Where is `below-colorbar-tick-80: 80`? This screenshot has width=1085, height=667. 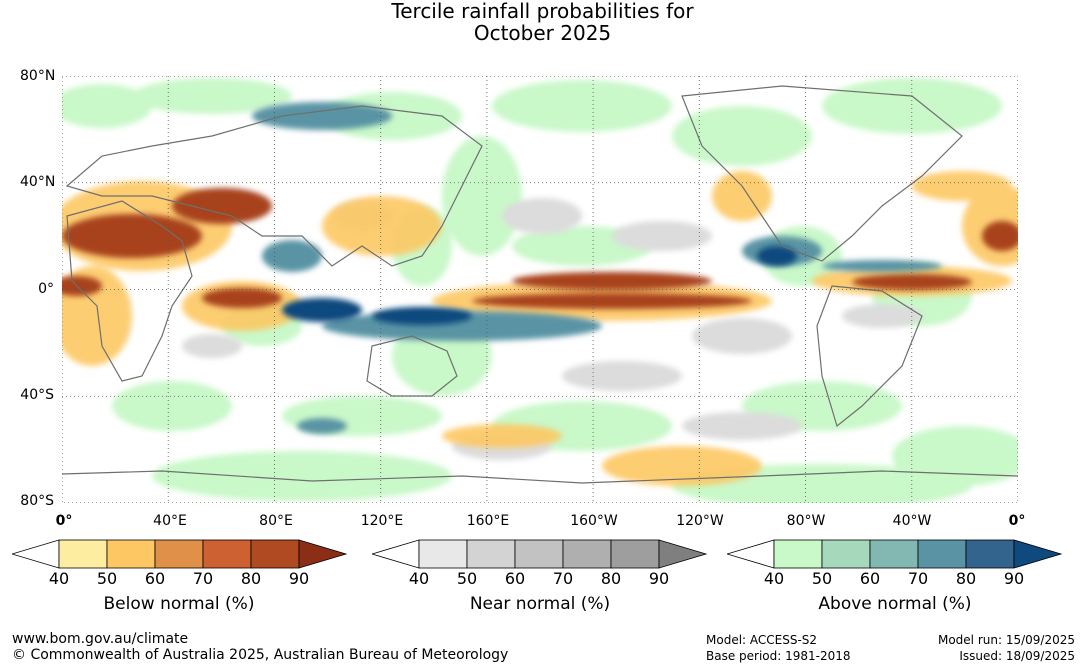 below-colorbar-tick-80: 80 is located at coordinates (251, 578).